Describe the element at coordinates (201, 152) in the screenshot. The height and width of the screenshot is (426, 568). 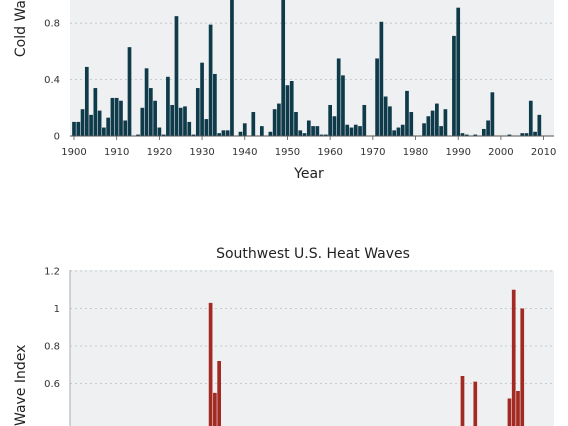
I see `x-tick-label: 1930` at that location.